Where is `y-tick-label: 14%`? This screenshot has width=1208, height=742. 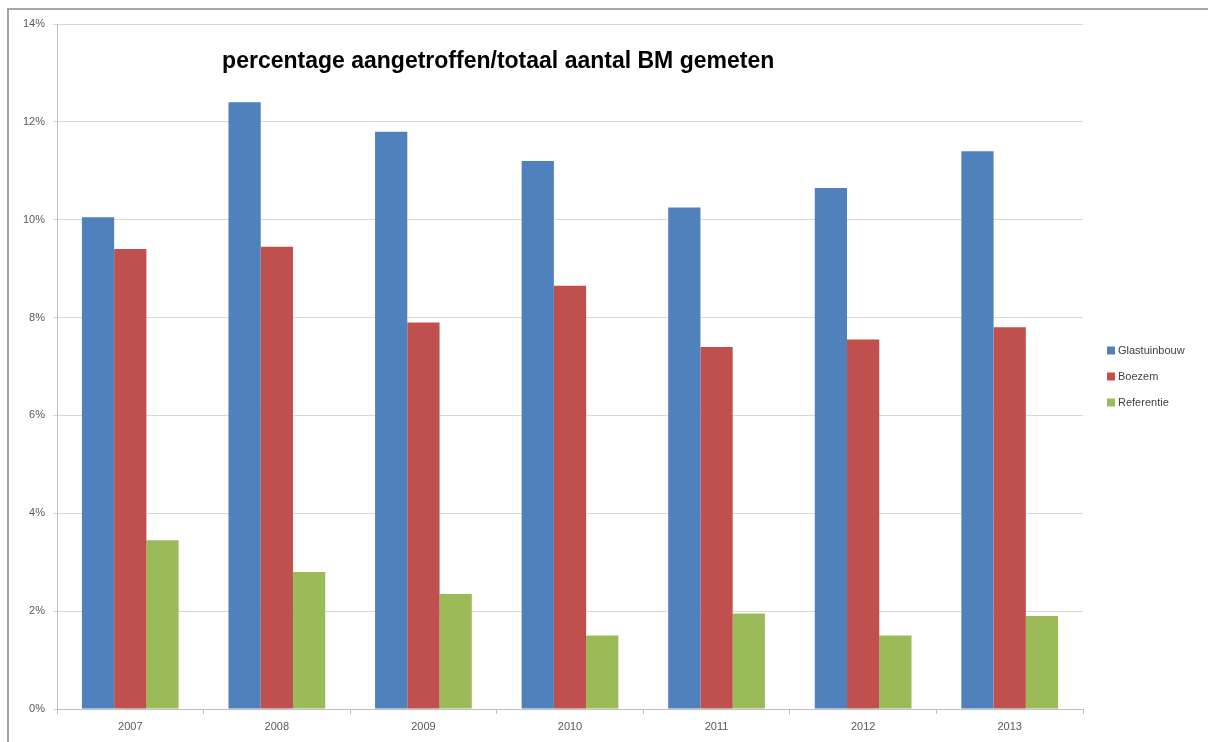
y-tick-label: 14% is located at coordinates (34, 23).